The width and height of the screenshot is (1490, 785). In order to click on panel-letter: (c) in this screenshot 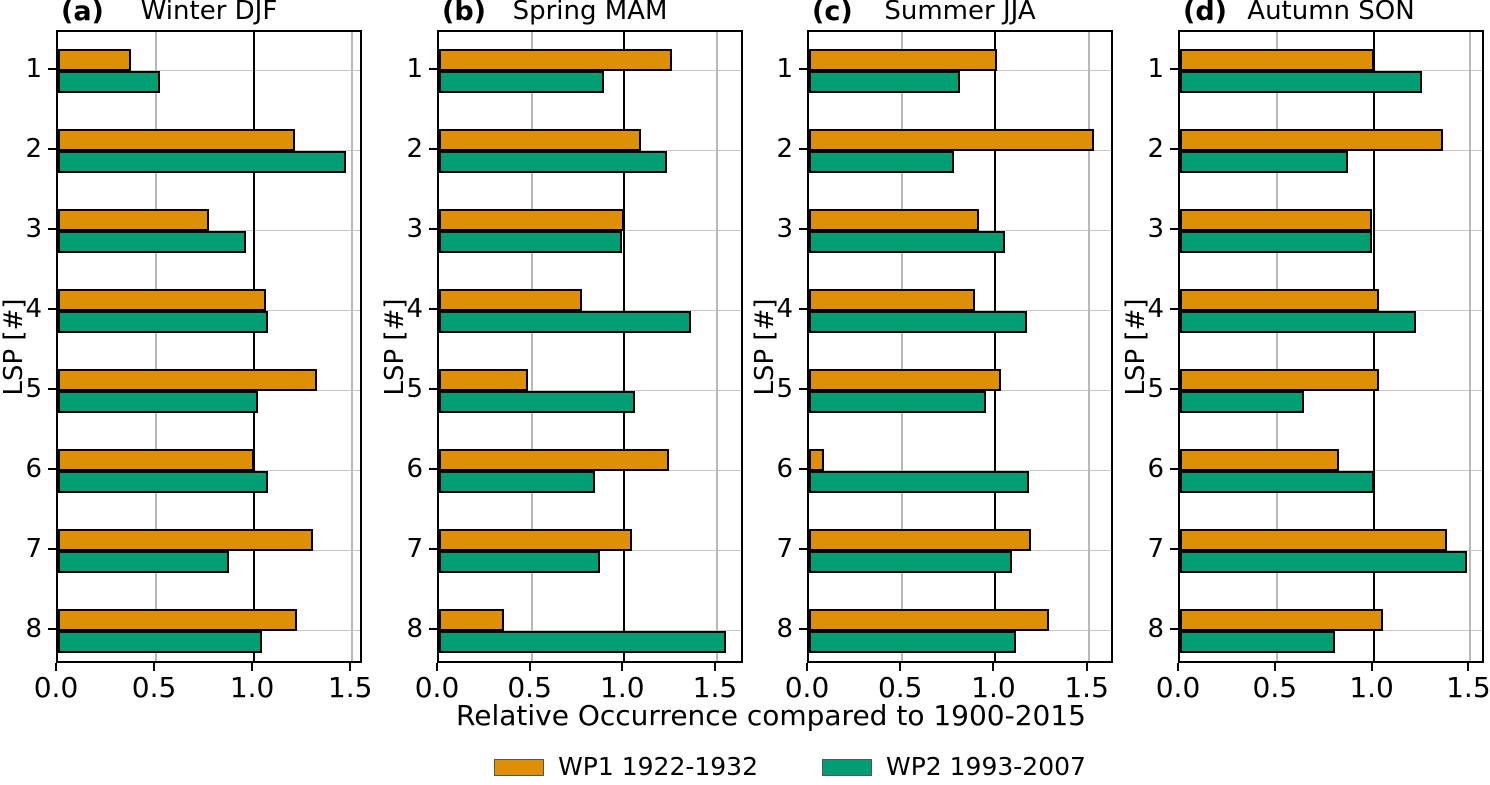, I will do `click(832, 13)`.